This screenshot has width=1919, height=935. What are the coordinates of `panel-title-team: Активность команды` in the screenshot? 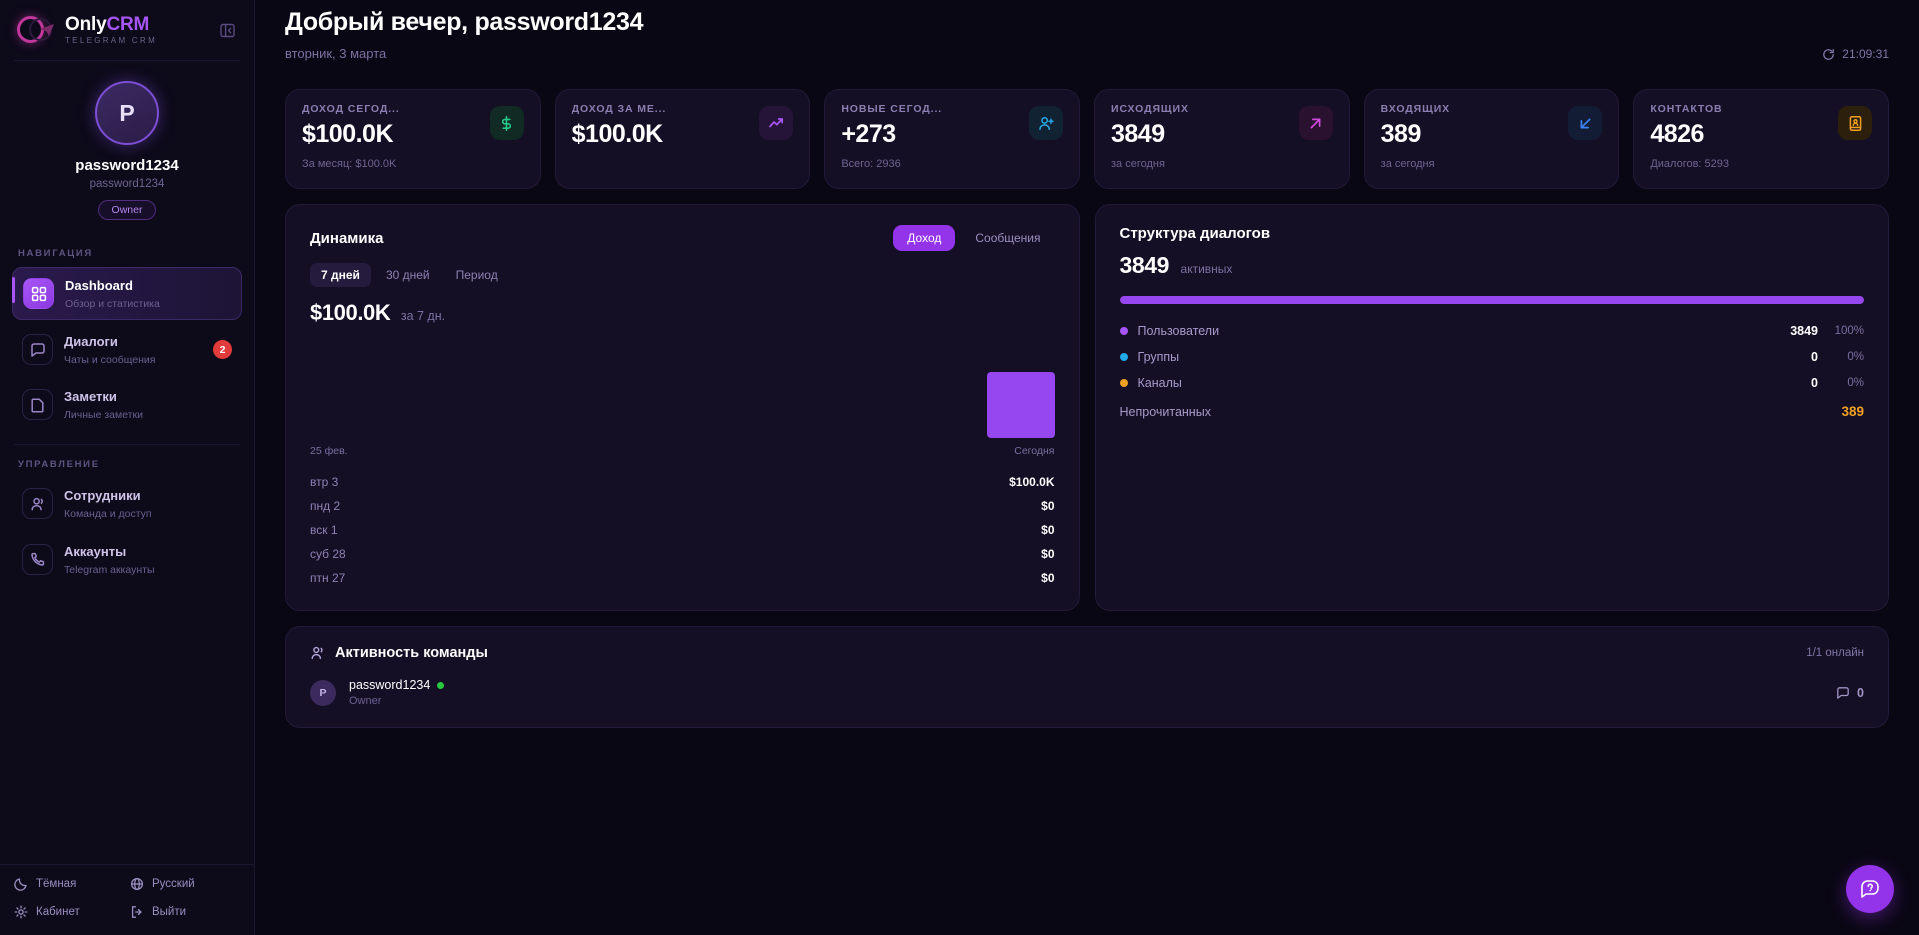 It's located at (411, 653).